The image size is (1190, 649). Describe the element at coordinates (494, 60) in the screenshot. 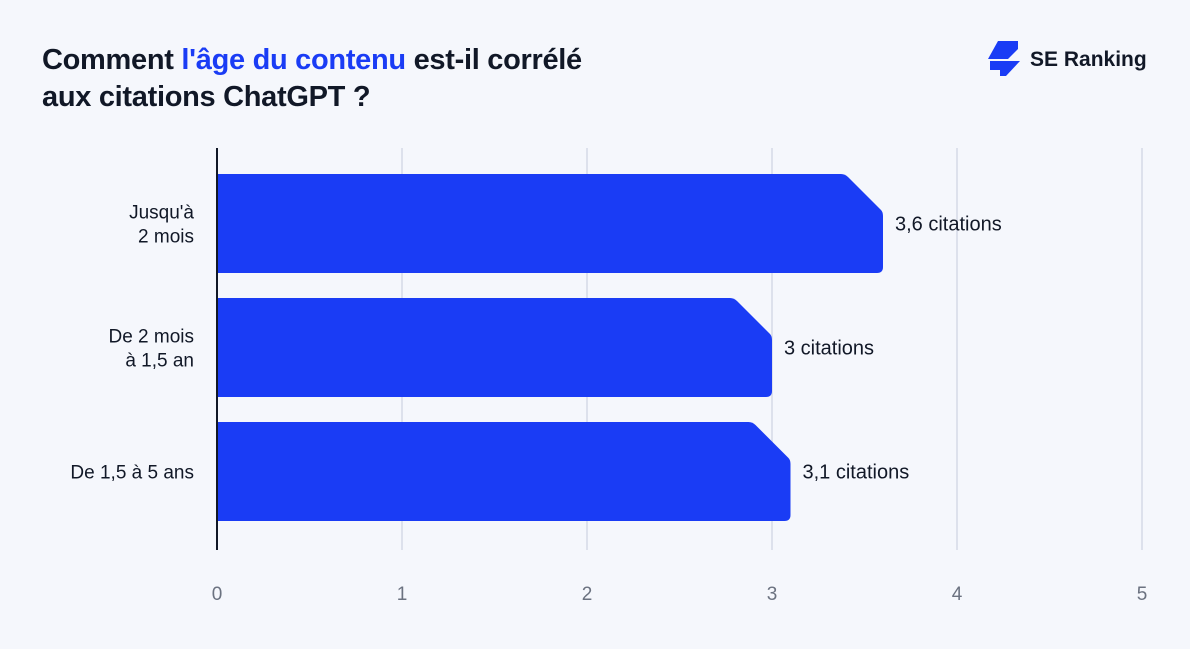

I see `title-text-2: est-il corrélé` at that location.